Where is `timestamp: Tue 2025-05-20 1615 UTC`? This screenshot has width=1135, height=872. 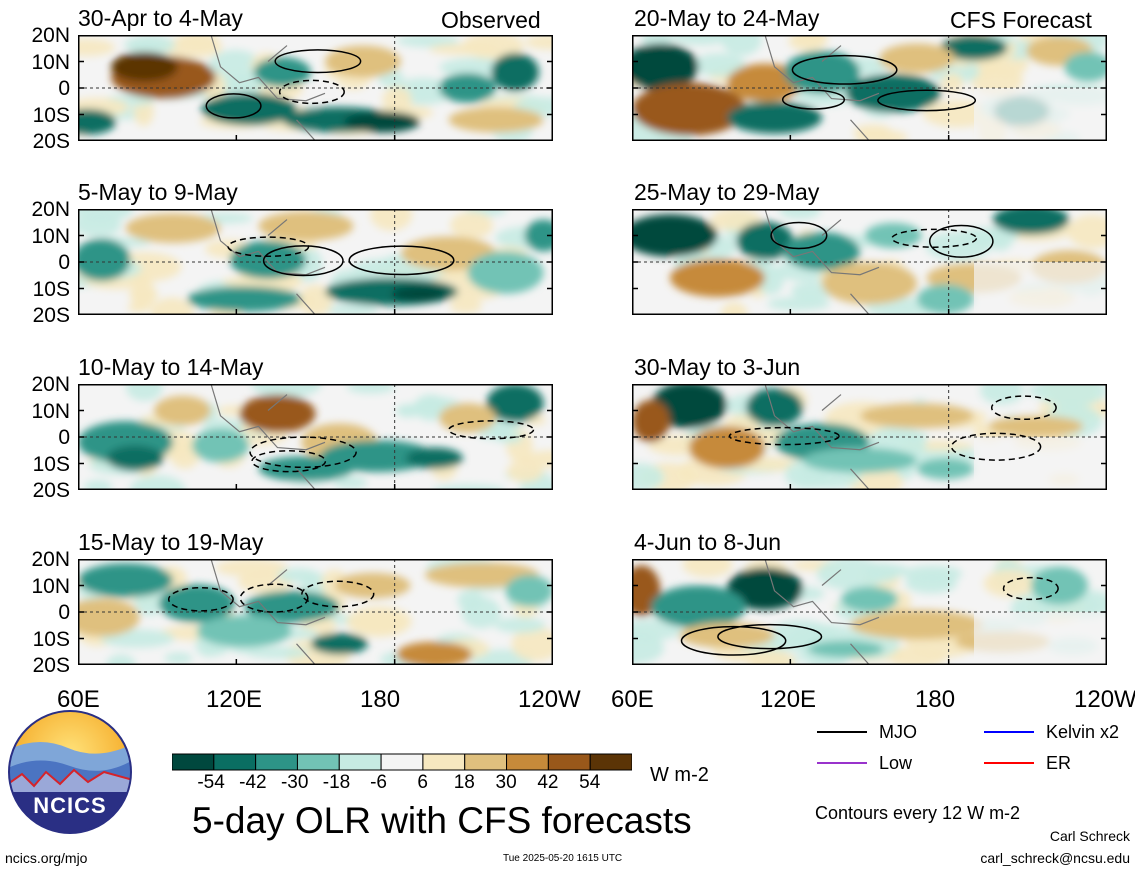
timestamp: Tue 2025-05-20 1615 UTC is located at coordinates (563, 858).